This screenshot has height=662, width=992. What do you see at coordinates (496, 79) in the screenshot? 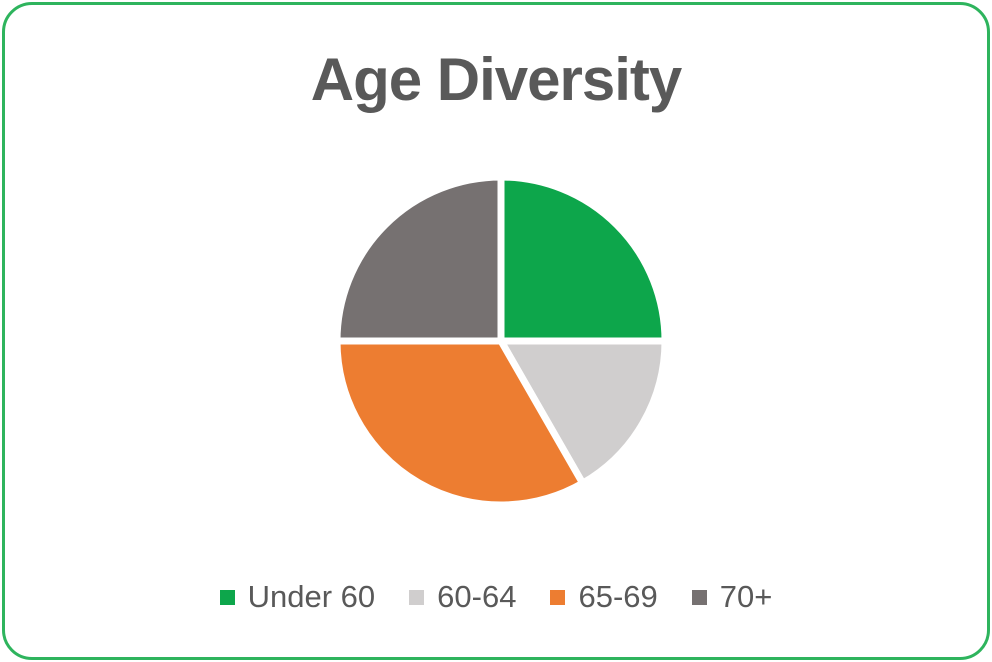
I see `chart-title: Age Diversity` at bounding box center [496, 79].